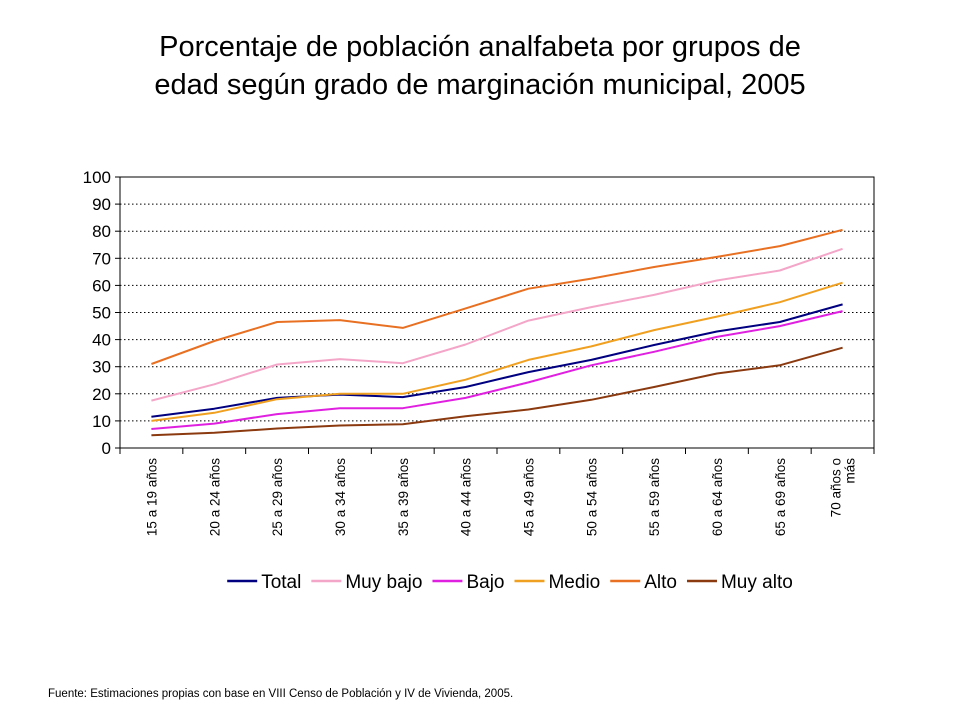 Image resolution: width=960 pixels, height=720 pixels. Describe the element at coordinates (574, 582) in the screenshot. I see `legend-label-medio: Medio` at that location.